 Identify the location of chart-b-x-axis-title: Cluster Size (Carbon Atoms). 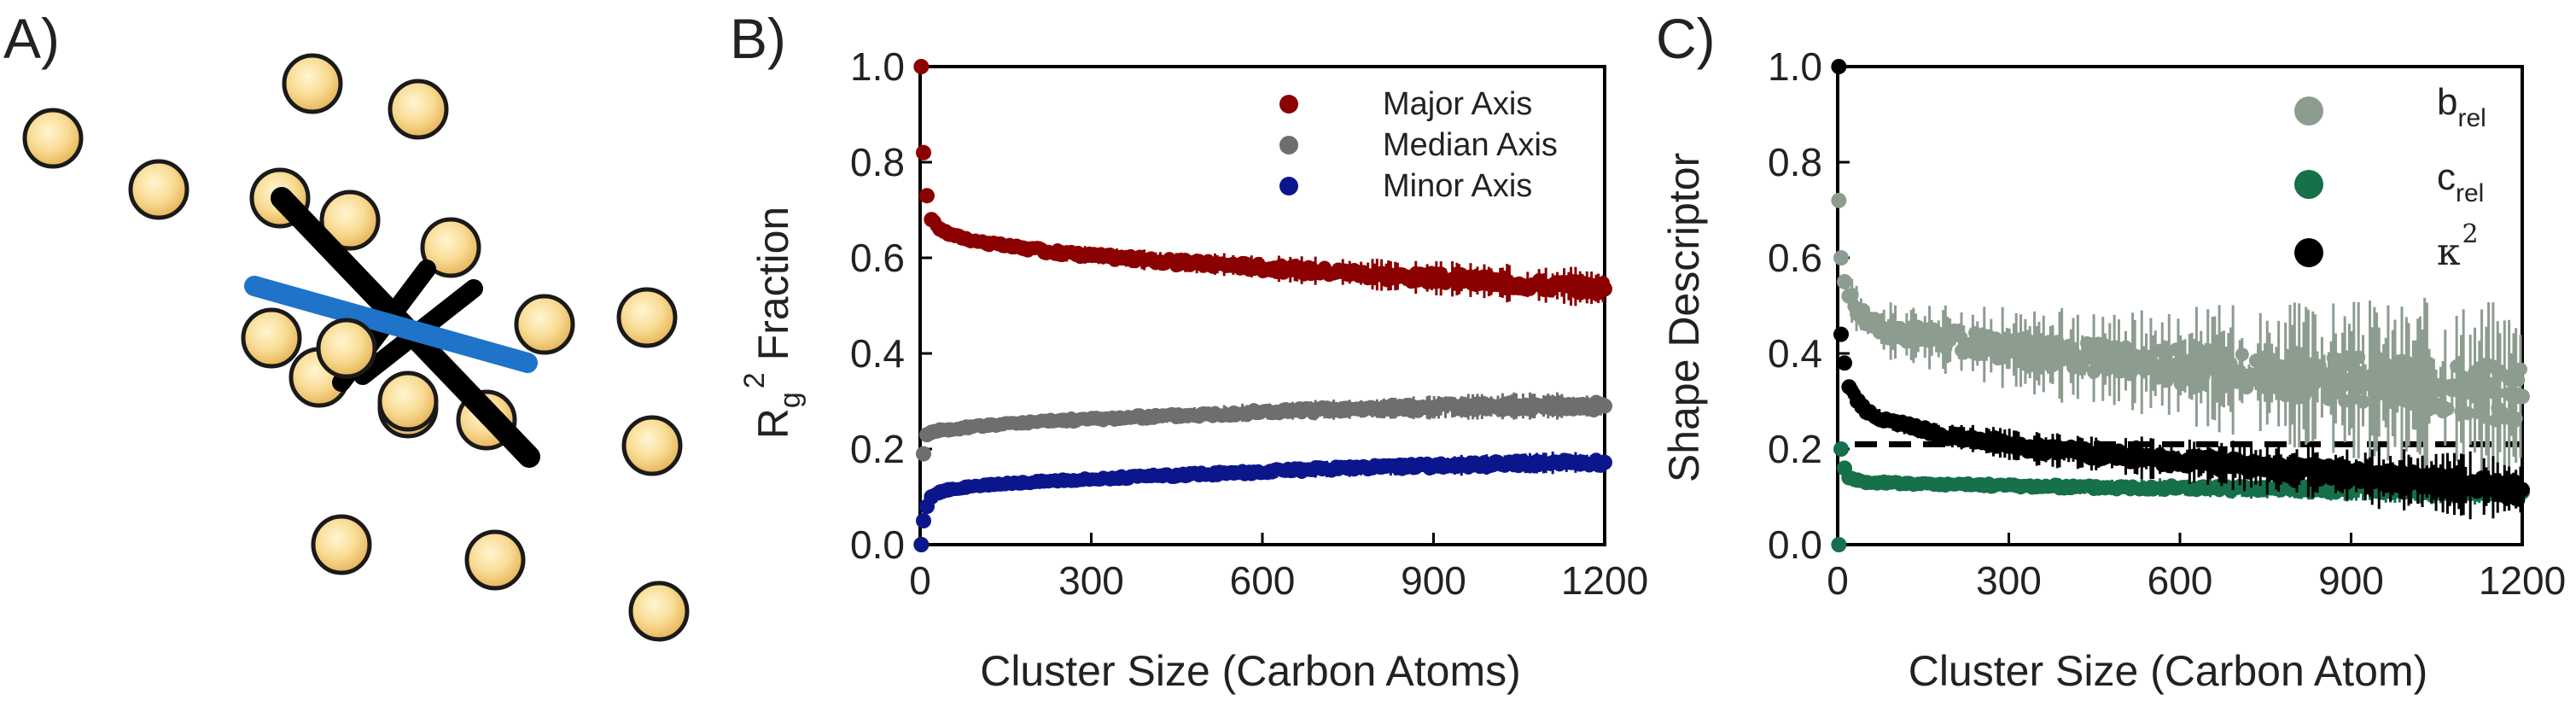
(1250, 671).